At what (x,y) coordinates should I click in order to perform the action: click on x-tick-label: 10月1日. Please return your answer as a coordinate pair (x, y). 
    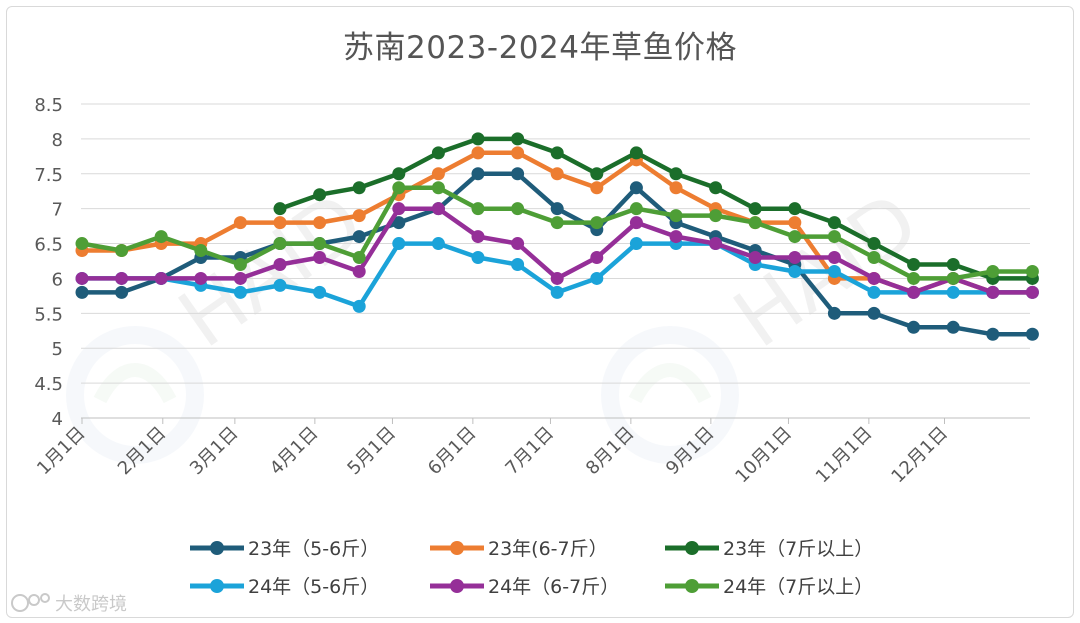
    Looking at the image, I should click on (763, 455).